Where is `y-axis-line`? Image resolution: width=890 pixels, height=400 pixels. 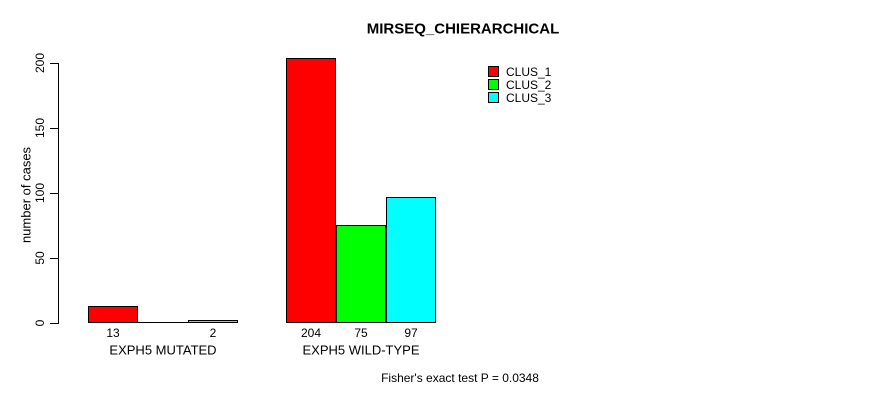
y-axis-line is located at coordinates (58, 193).